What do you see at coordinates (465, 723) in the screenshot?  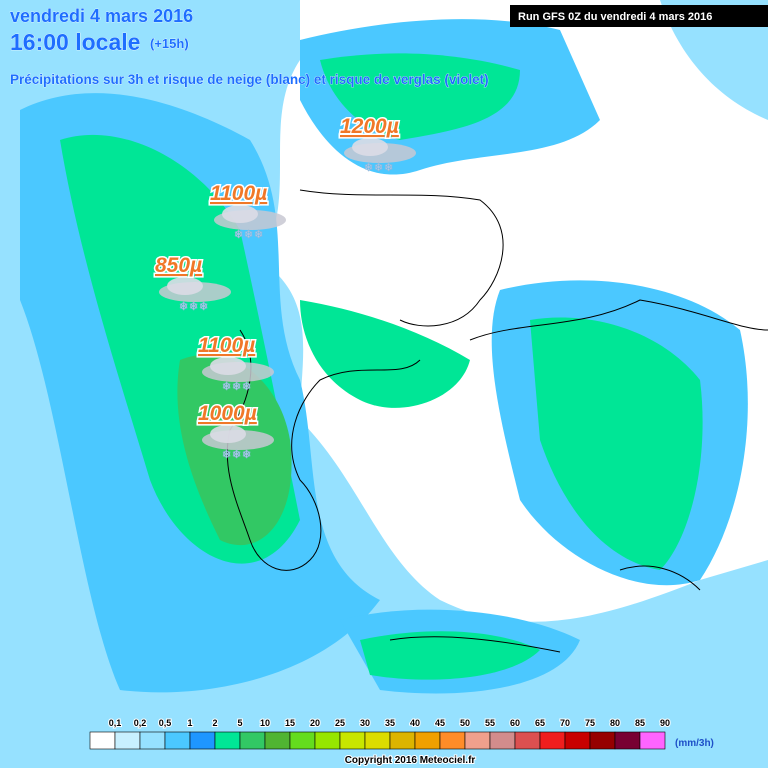 I see `legend-label: 50` at bounding box center [465, 723].